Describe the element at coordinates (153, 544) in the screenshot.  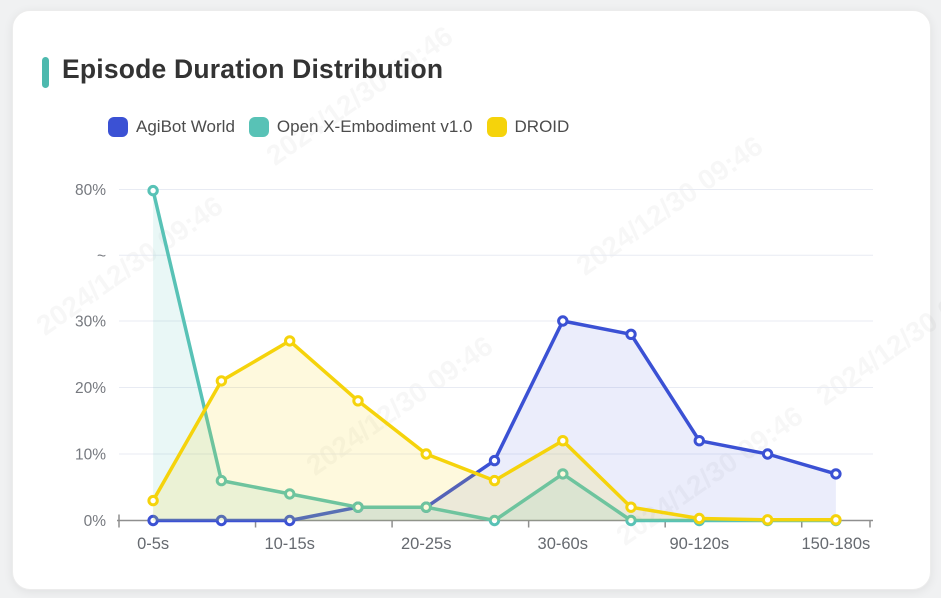
I see `x-axis-label: 0-5s` at that location.